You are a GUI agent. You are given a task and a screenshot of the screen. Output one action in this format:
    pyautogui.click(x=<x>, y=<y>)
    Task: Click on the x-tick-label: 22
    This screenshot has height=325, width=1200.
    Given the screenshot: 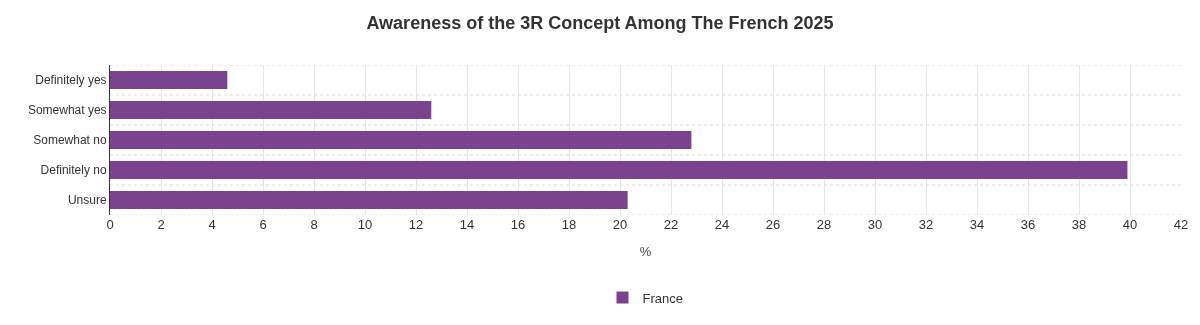 What is the action you would take?
    pyautogui.click(x=671, y=224)
    